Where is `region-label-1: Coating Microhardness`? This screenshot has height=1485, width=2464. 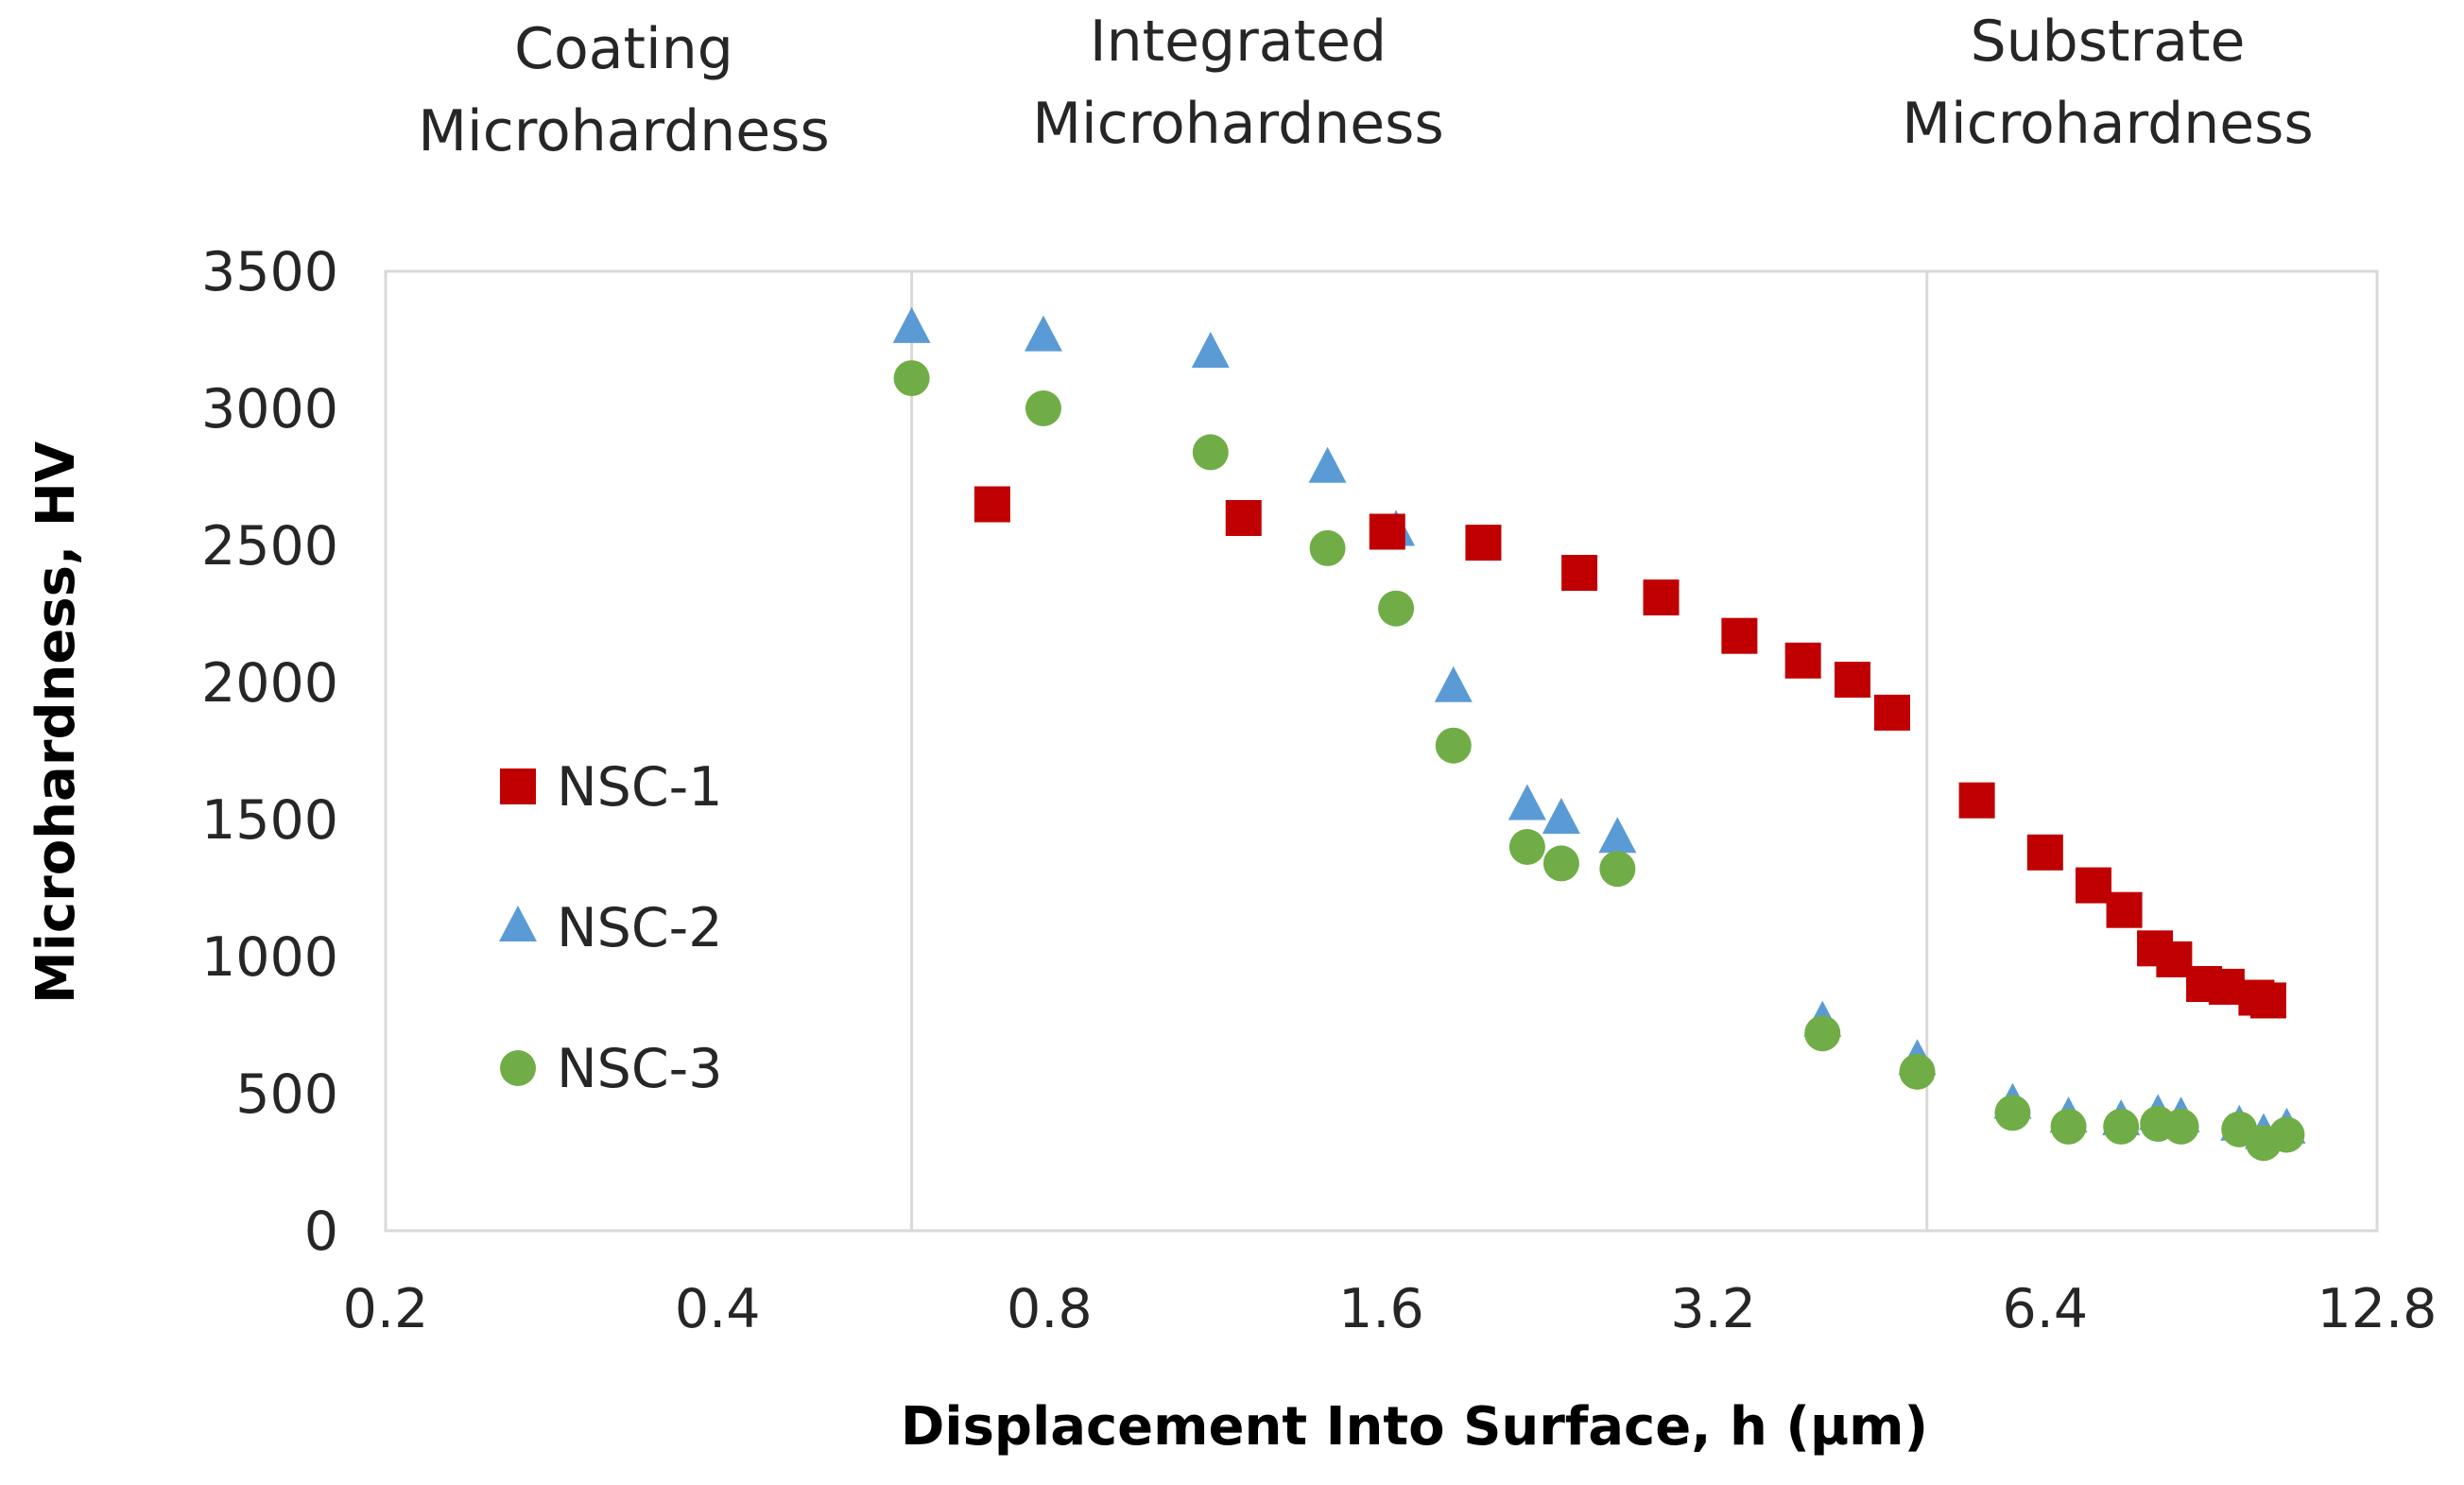
region-label-1: Coating Microhardness is located at coordinates (623, 90).